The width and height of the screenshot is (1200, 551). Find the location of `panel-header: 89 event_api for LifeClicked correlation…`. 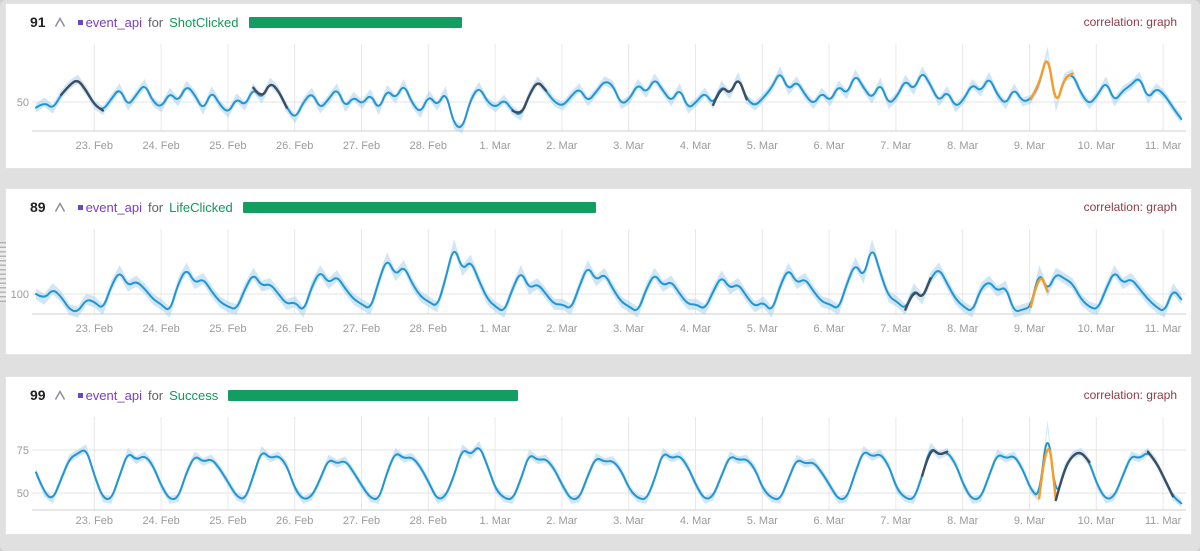

panel-header: 89 event_api for LifeClicked correlation… is located at coordinates (598, 206).